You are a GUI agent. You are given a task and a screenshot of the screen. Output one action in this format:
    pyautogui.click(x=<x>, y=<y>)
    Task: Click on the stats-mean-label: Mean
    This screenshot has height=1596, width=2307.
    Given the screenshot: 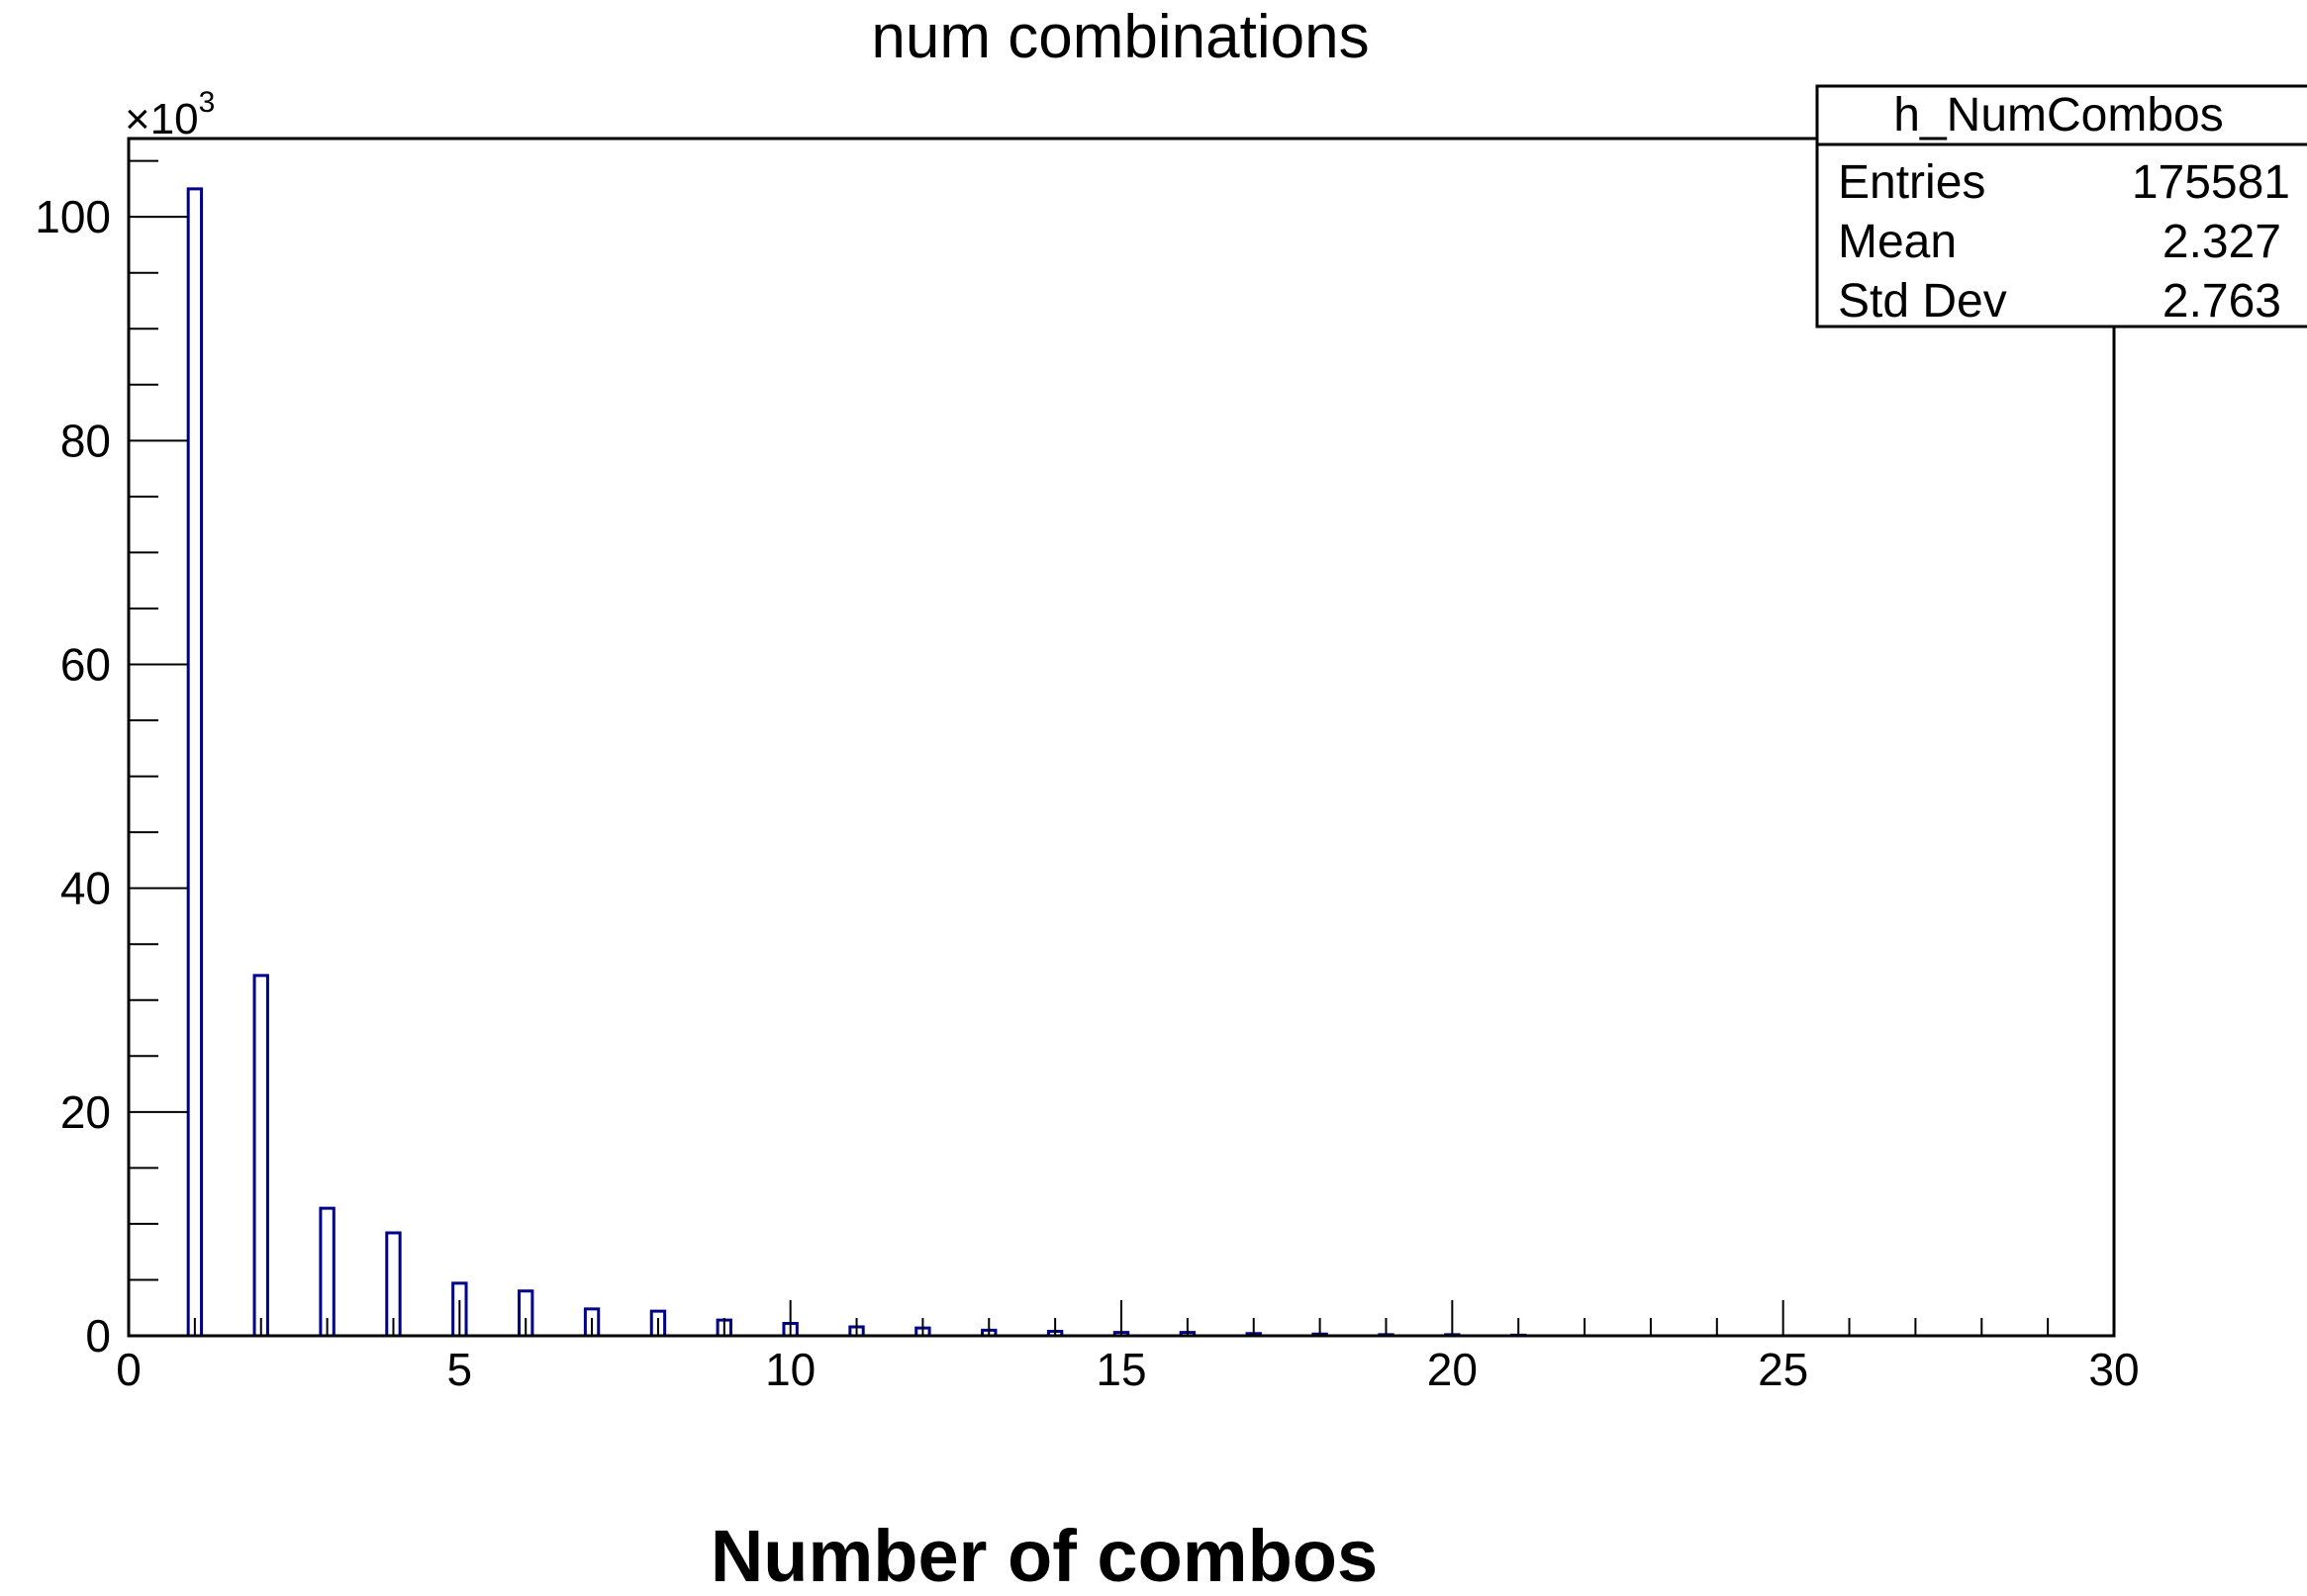 What is the action you would take?
    pyautogui.click(x=1897, y=242)
    